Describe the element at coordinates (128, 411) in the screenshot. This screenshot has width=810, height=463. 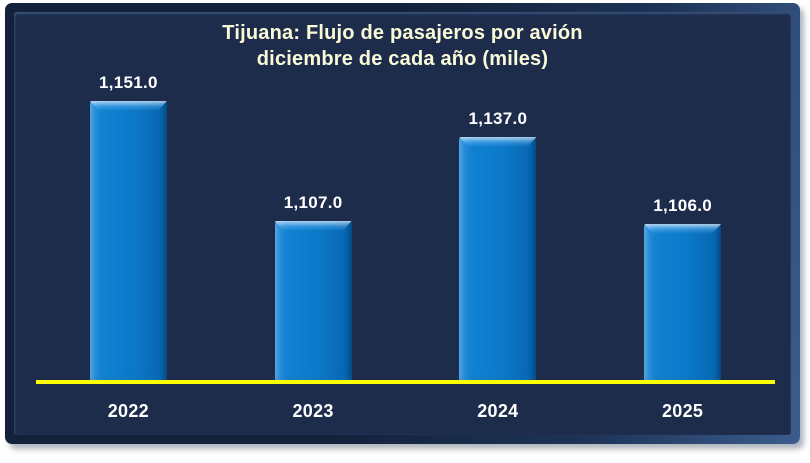
I see `x-axis-tick-label: 2022` at that location.